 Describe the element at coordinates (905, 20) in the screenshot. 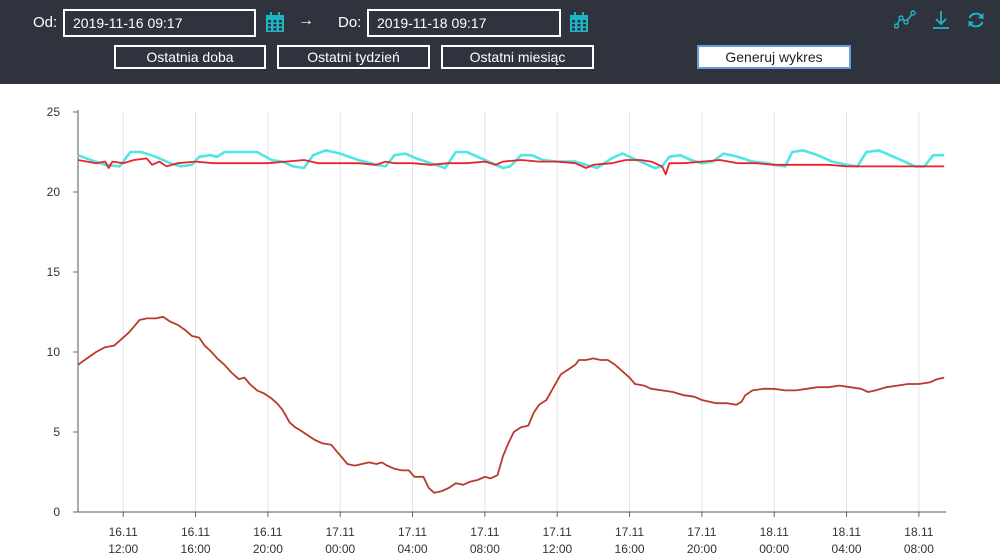

I see `line-chart-icon` at that location.